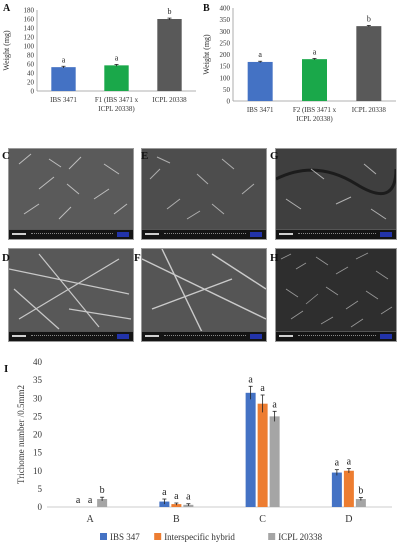 The width and height of the screenshot is (400, 550). I want to click on y-tick-label: 350, so click(225, 20).